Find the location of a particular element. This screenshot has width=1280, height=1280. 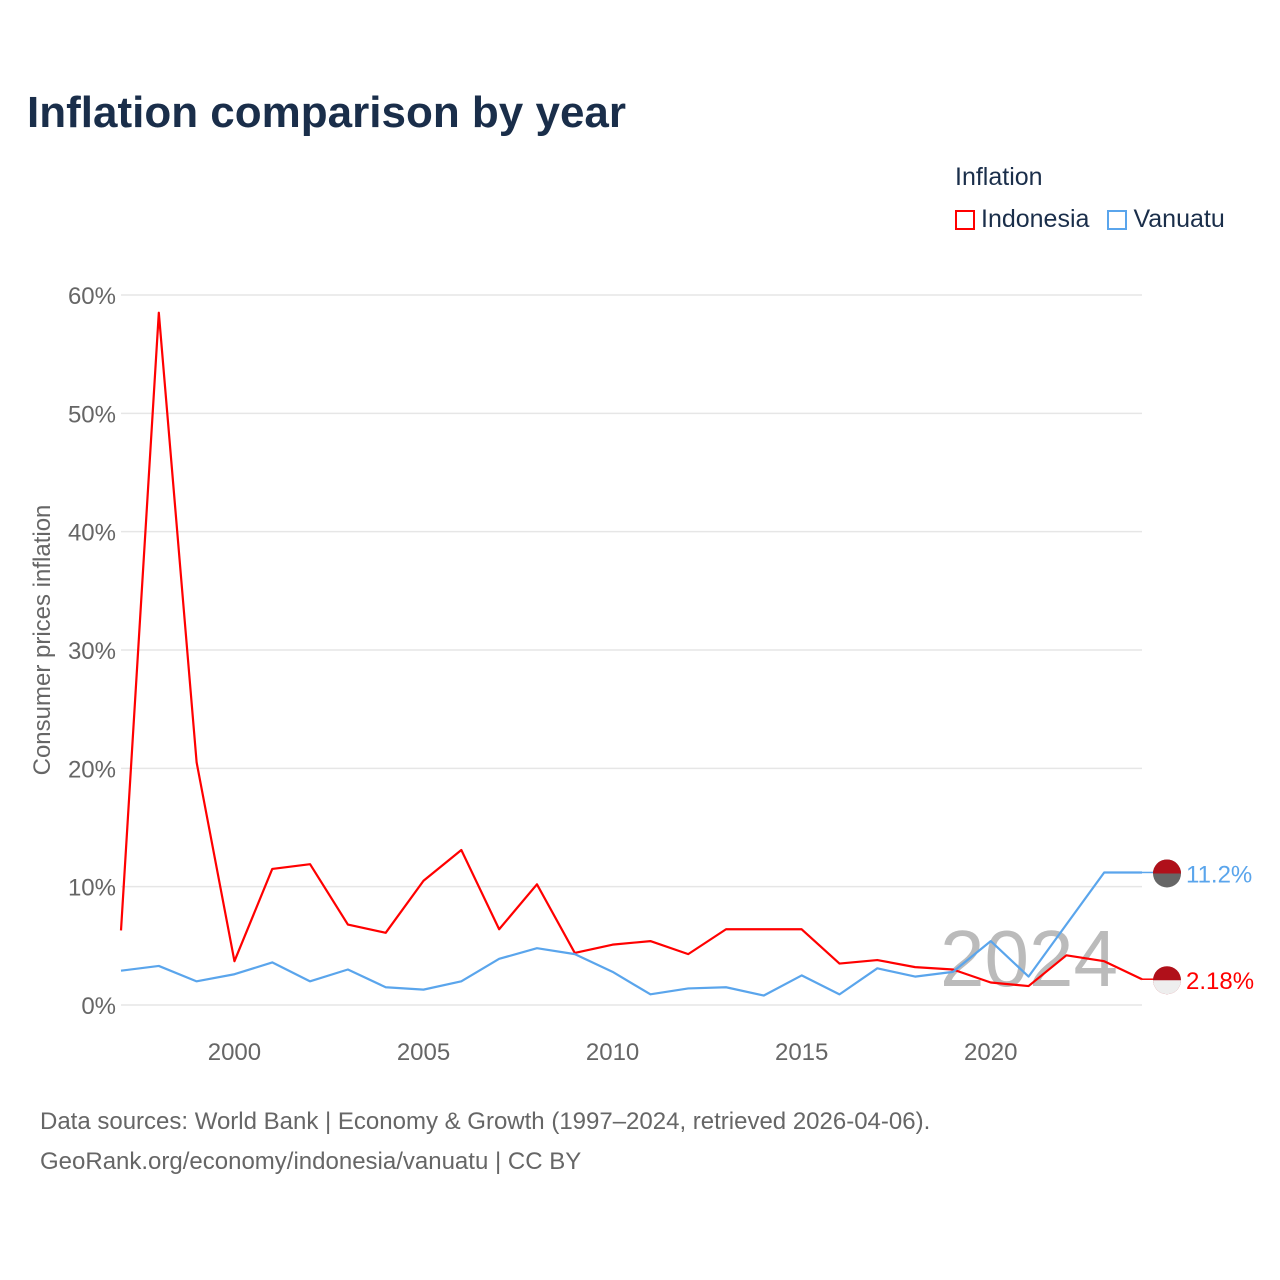

end-value-label: 2.18% is located at coordinates (1220, 981).